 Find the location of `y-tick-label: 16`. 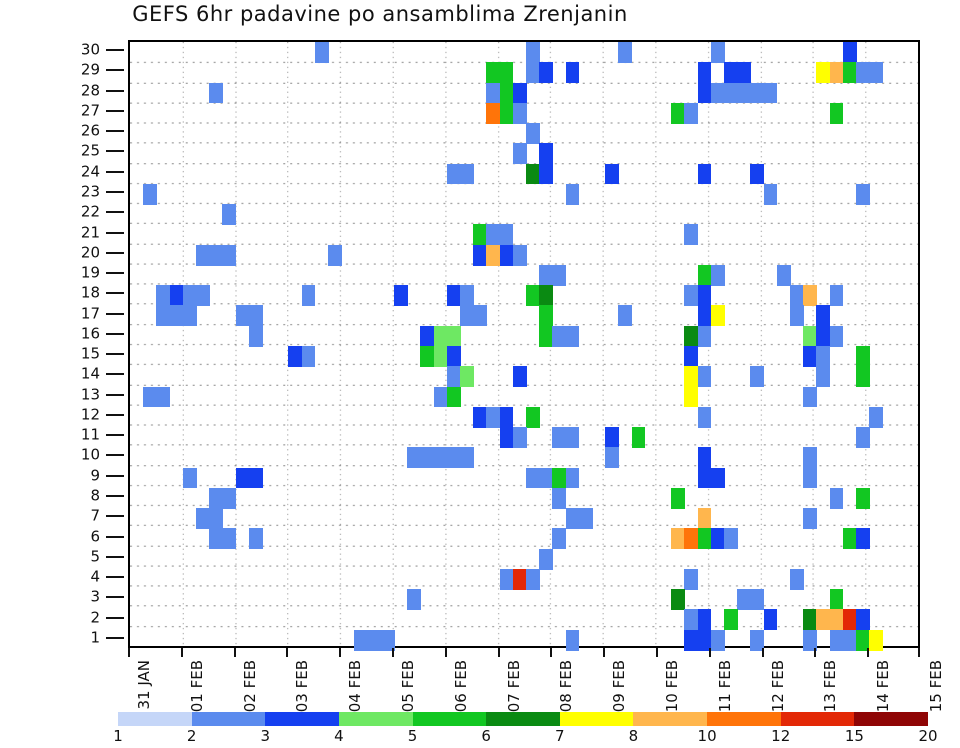

y-tick-label: 16 is located at coordinates (90, 333).